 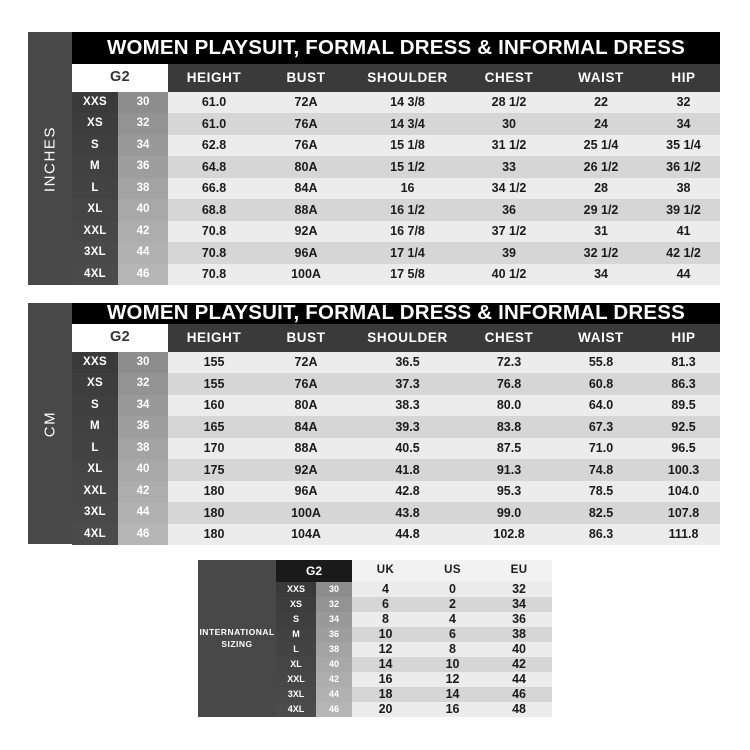 I want to click on measurement-cell: 86.3, so click(x=684, y=384).